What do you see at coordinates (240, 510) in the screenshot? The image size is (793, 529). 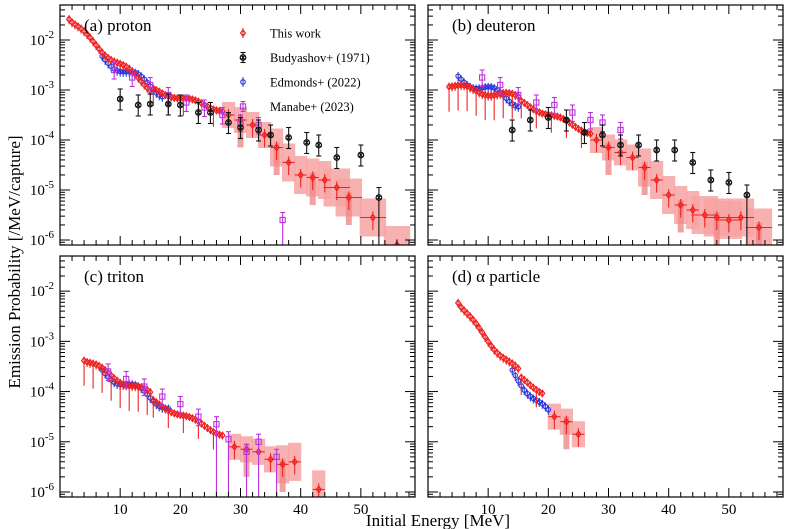 I see `x-tick-label: 30` at bounding box center [240, 510].